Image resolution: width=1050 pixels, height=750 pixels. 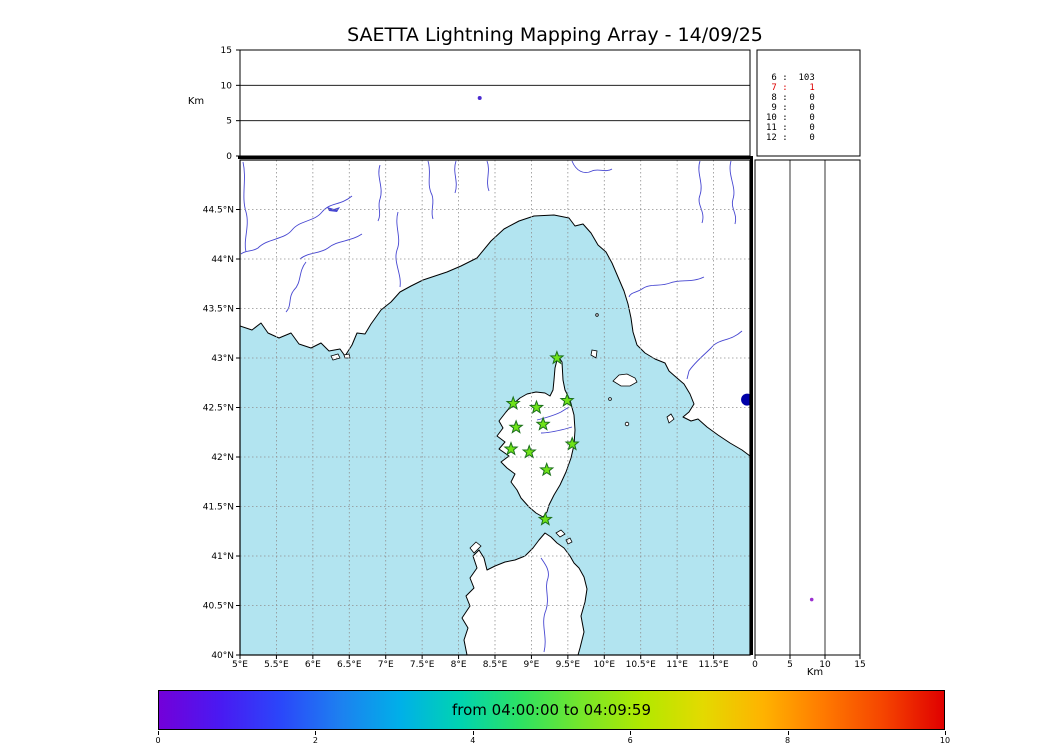 What do you see at coordinates (610, 399) in the screenshot?
I see `island-pianosa` at bounding box center [610, 399].